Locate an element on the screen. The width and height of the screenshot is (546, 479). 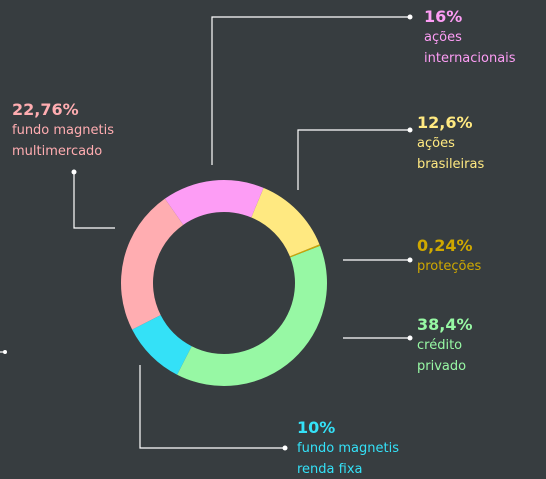
category-label: fundo magnetis multimercado is located at coordinates (63, 141).